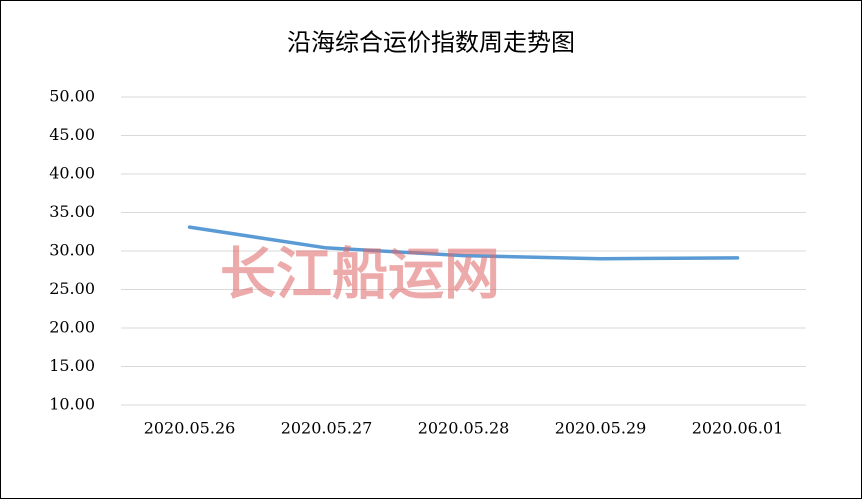 The width and height of the screenshot is (863, 500). Describe the element at coordinates (72, 250) in the screenshot. I see `y-tick-label: 30.00` at that location.